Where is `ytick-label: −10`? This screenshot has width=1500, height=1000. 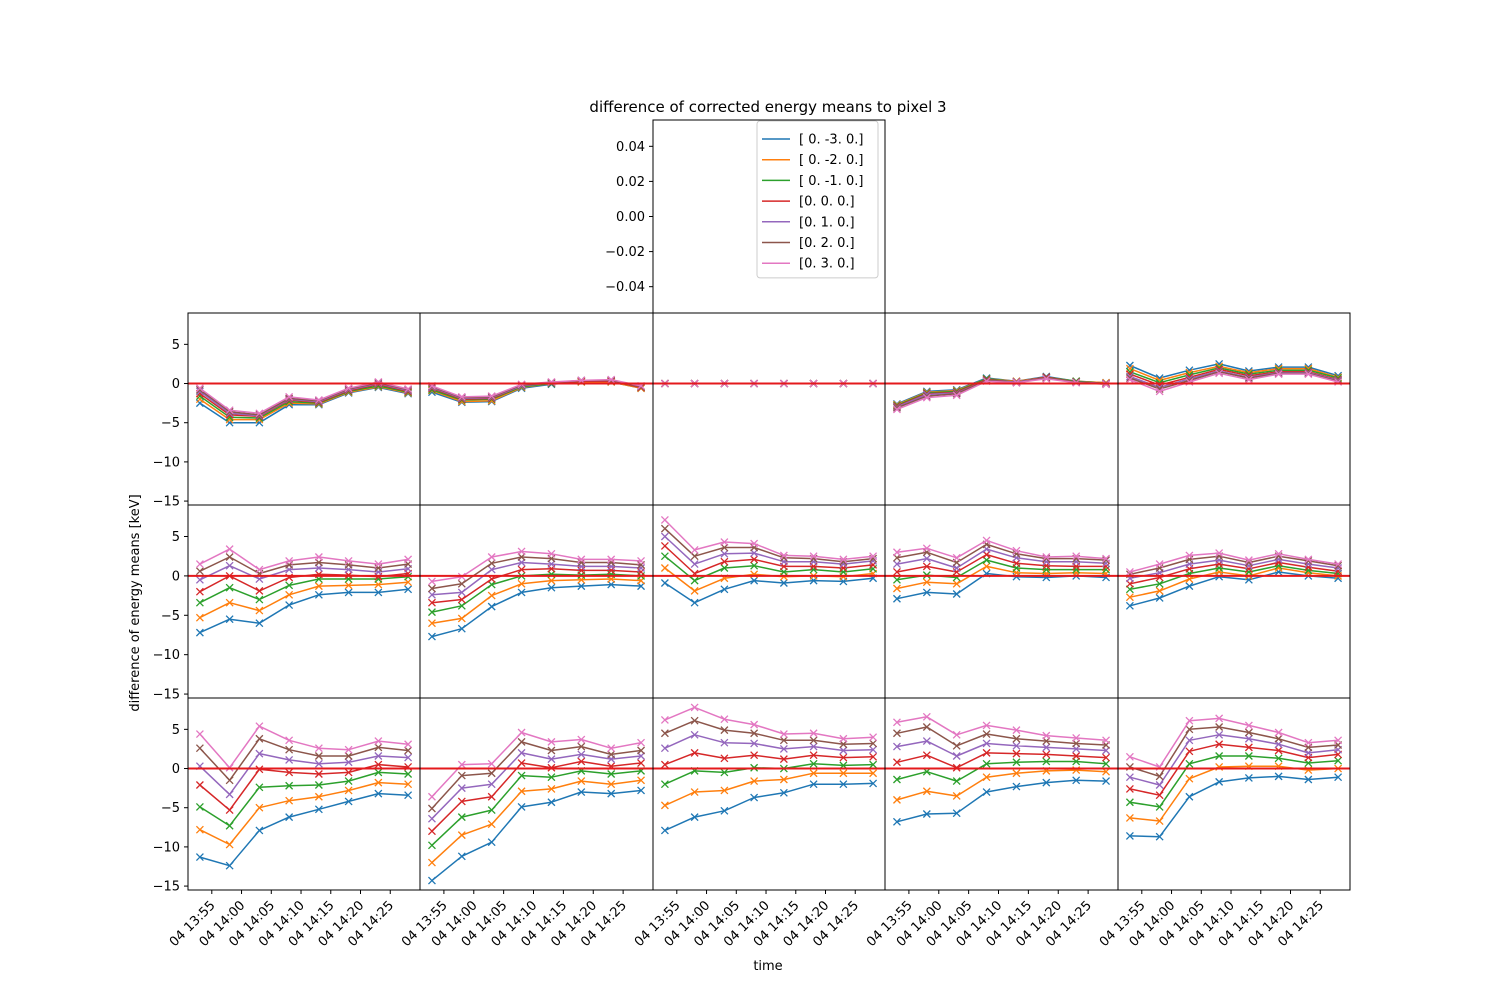
ytick-label: −10 is located at coordinates (166, 462).